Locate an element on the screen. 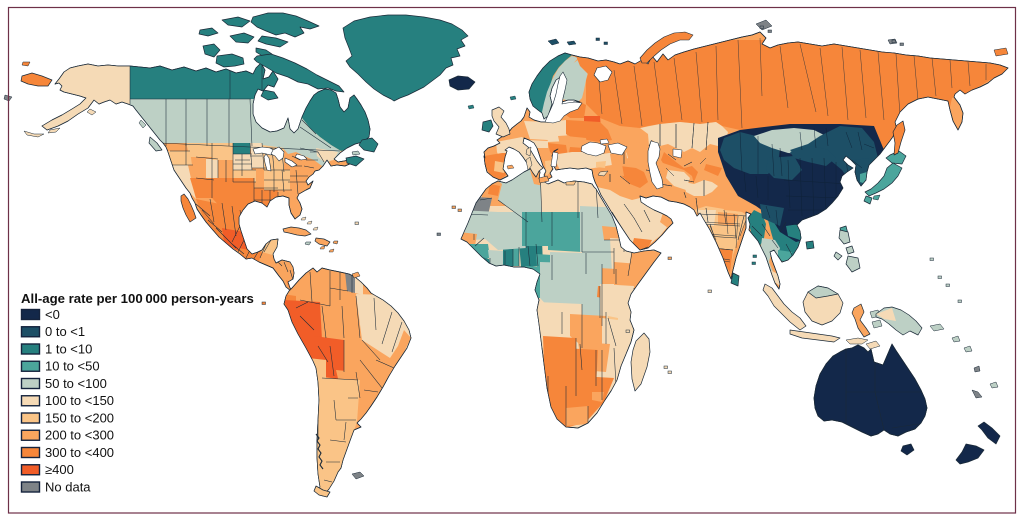 This screenshot has width=1024, height=526. svg-text: <0 is located at coordinates (52, 314).